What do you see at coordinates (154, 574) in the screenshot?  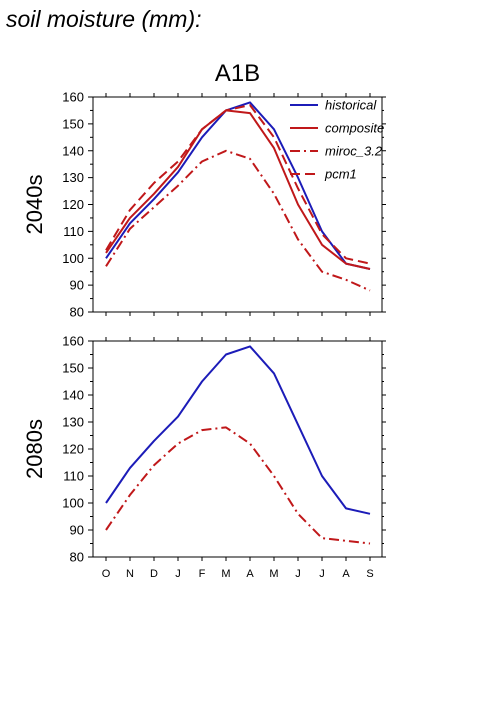 I see `x-tick-label: D` at bounding box center [154, 574].